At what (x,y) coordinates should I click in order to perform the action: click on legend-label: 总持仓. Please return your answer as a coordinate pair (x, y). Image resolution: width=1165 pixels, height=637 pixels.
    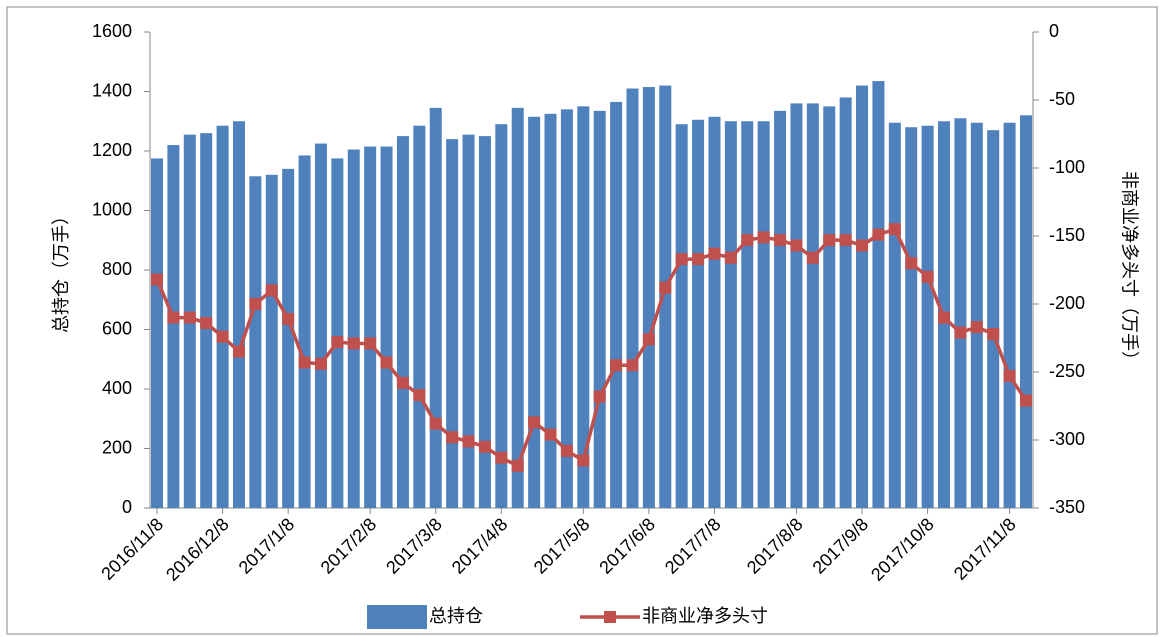
    Looking at the image, I should click on (456, 616).